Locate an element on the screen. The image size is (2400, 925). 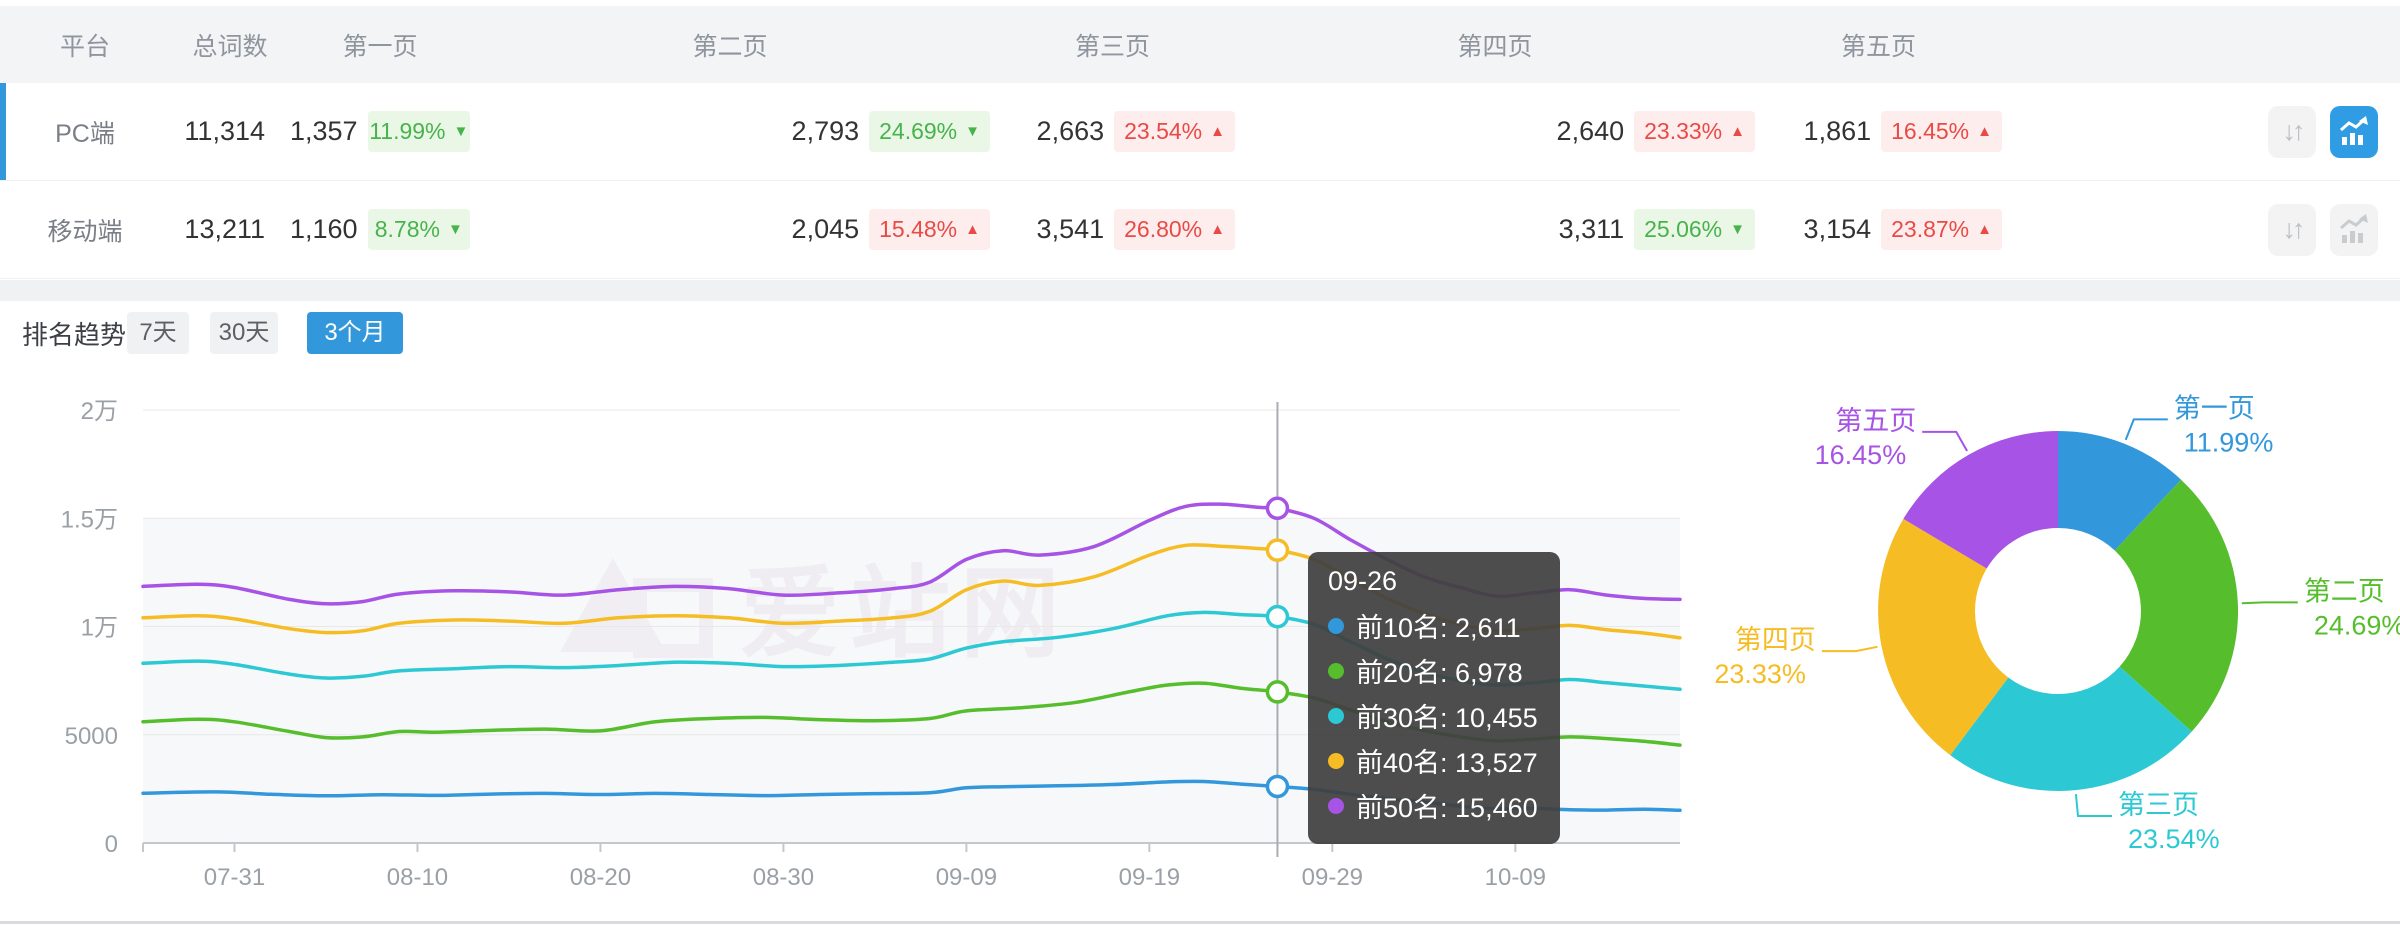
x-axis-label: 09-29 is located at coordinates (1332, 877).